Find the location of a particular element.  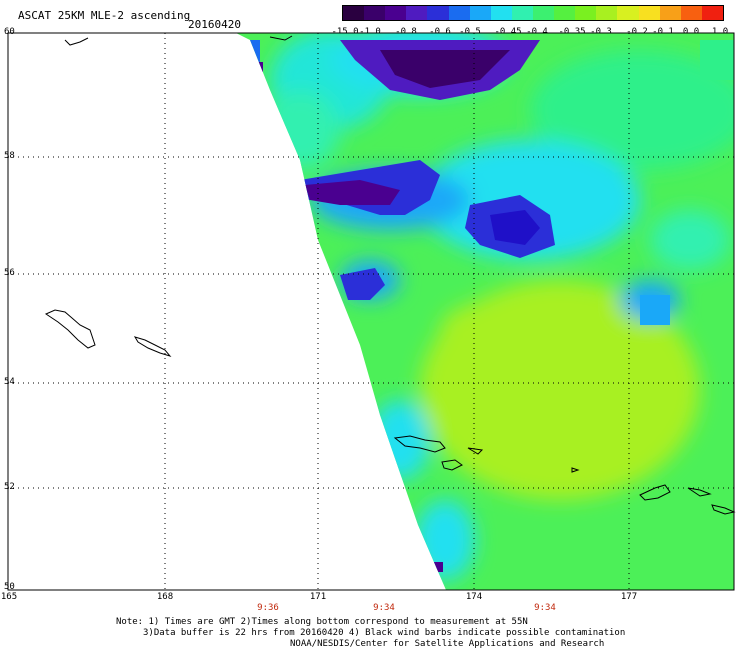

map-date: 20160420 is located at coordinates (214, 24).